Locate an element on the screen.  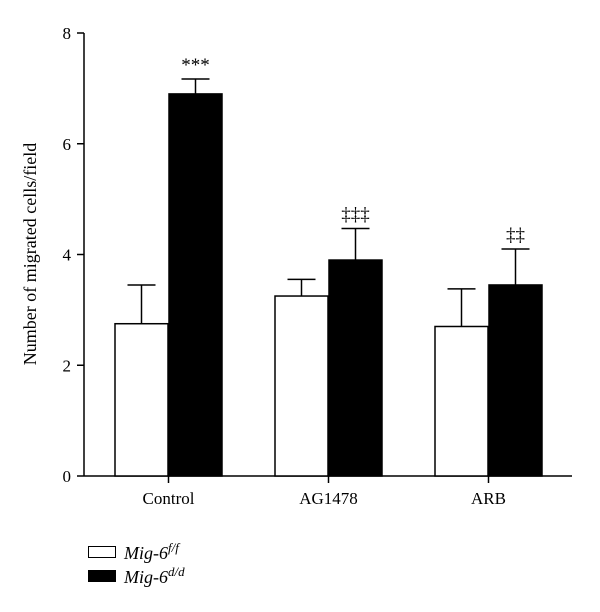
legend: Mig-6f/f Mig-6d/d is located at coordinates (136, 564).